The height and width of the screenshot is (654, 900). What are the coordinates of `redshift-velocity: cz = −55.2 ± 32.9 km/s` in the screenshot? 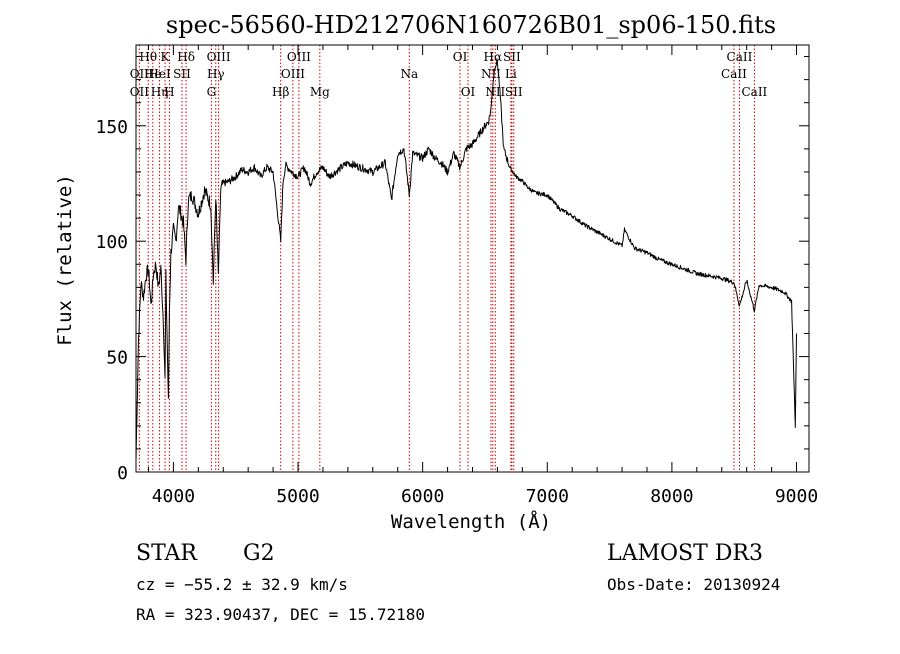 It's located at (242, 584).